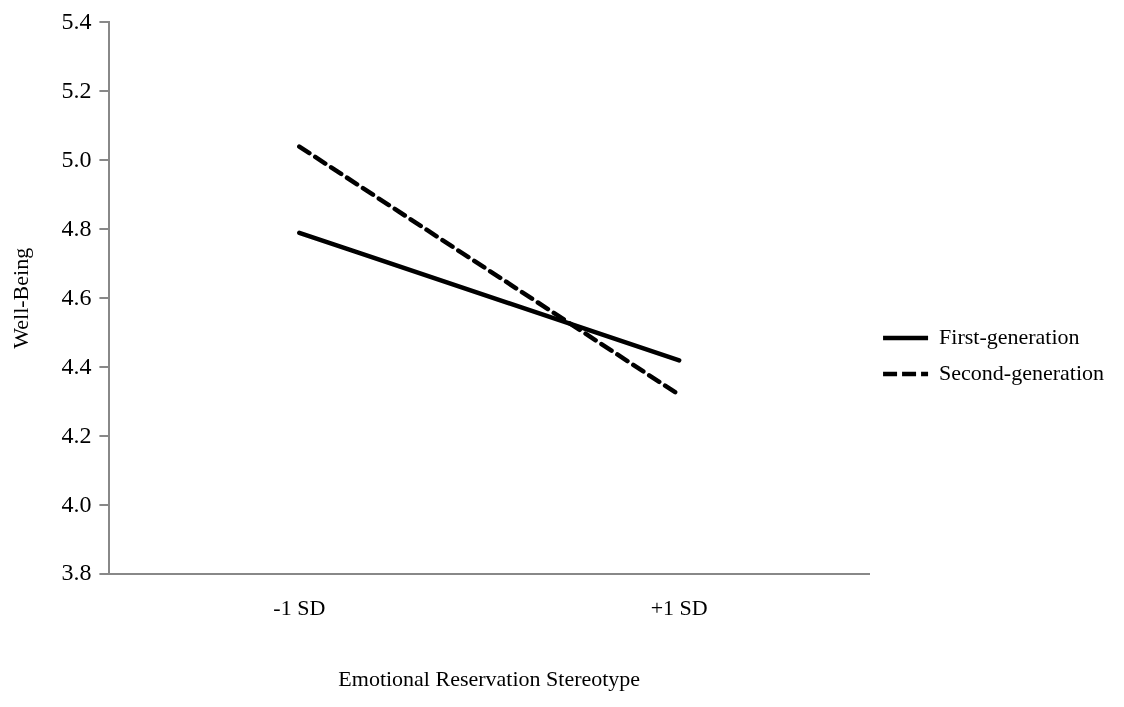 The width and height of the screenshot is (1124, 707). I want to click on y-tick-label: 5.0, so click(76, 158).